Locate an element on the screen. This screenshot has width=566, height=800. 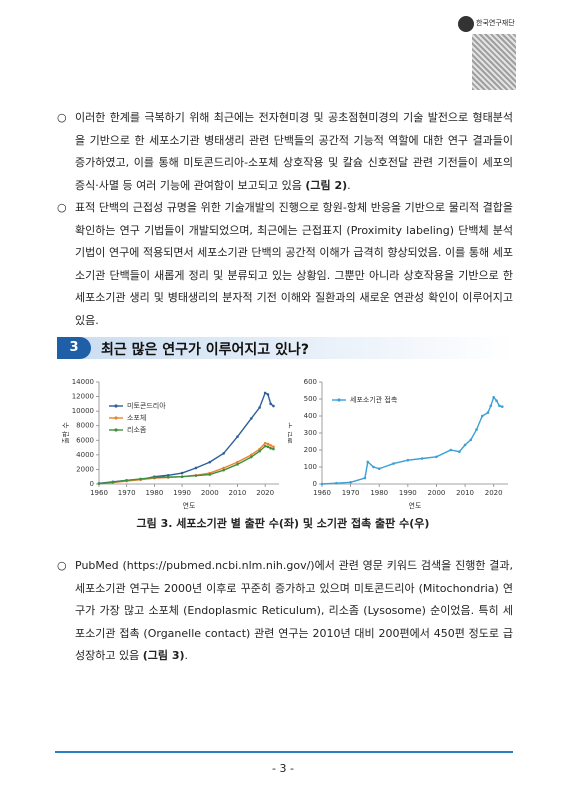
legend-label: 미토콘드리아 is located at coordinates (146, 405).